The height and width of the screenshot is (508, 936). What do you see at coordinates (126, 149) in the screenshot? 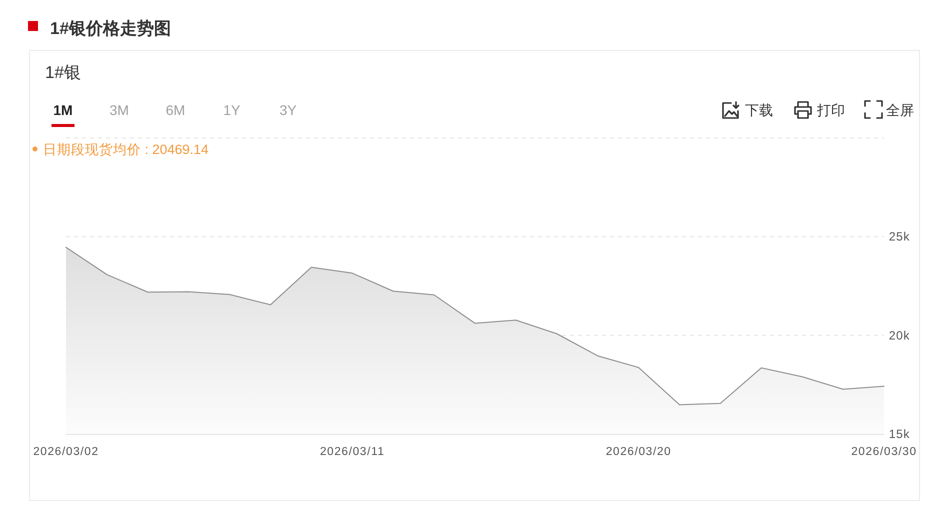
I see `annotation: 日期段现货均价 : 20469.14` at bounding box center [126, 149].